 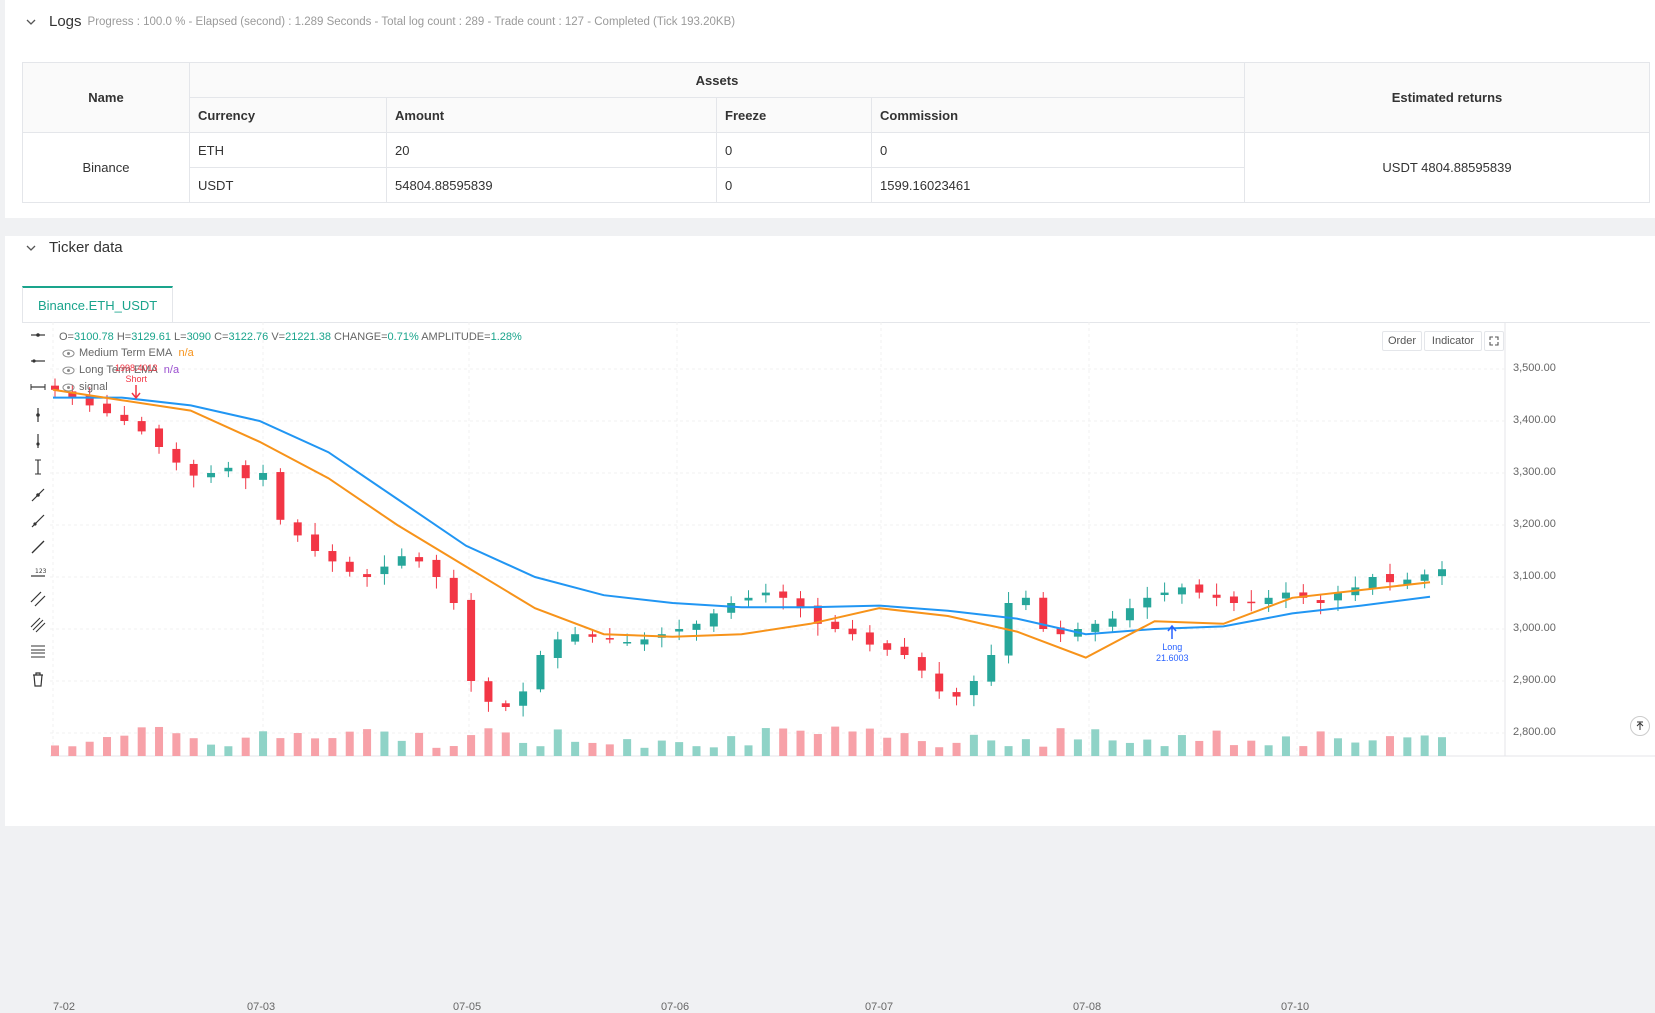 I want to click on long-signal-marker: Long 21.6003, so click(x=1172, y=644).